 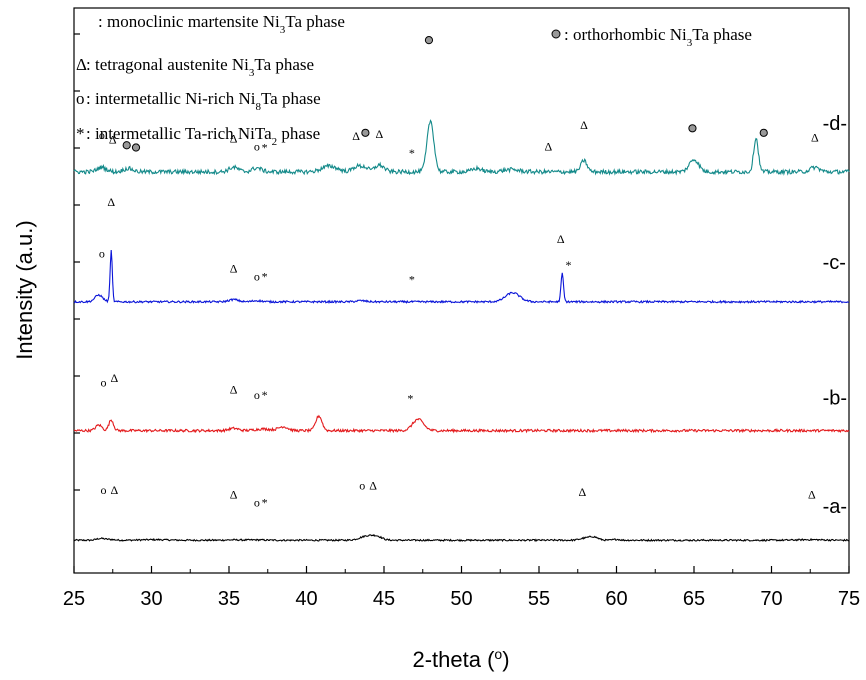 I want to click on x-tick-label: 45, so click(x=384, y=599).